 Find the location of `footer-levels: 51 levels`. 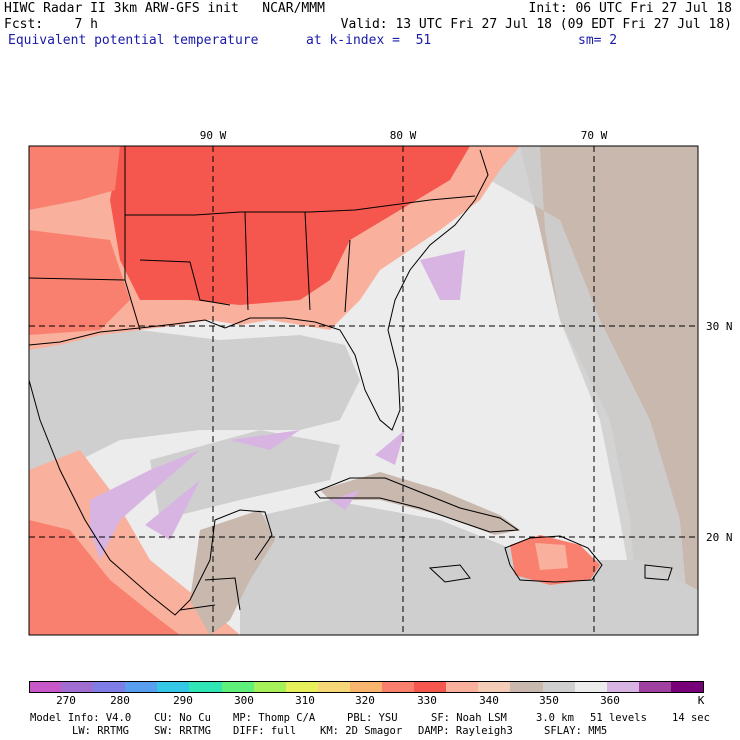

footer-levels: 51 levels is located at coordinates (618, 718).